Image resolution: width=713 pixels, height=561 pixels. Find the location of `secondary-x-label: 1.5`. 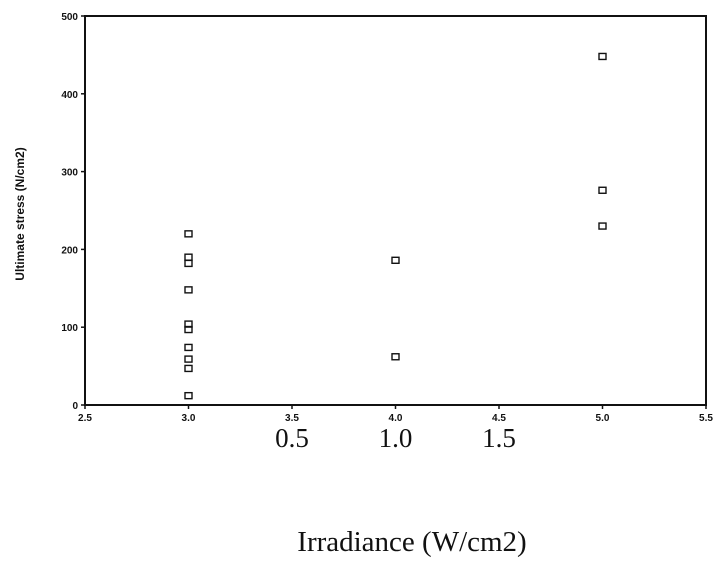

secondary-x-label: 1.5 is located at coordinates (499, 438).